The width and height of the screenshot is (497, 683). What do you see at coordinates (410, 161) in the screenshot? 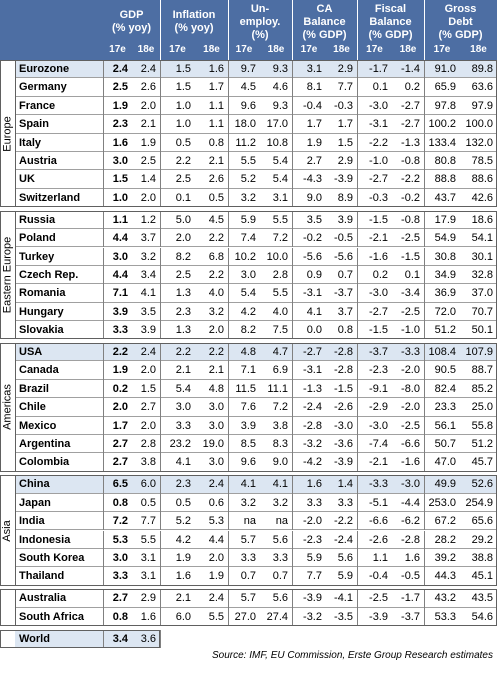
I see `value-cell: -0.8` at bounding box center [410, 161].